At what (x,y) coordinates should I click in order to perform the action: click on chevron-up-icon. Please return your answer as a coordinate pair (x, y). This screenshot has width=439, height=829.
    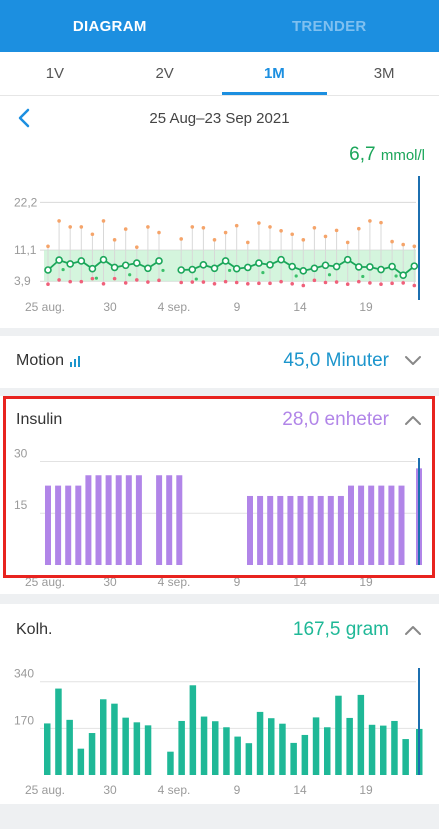
    Looking at the image, I should click on (413, 630).